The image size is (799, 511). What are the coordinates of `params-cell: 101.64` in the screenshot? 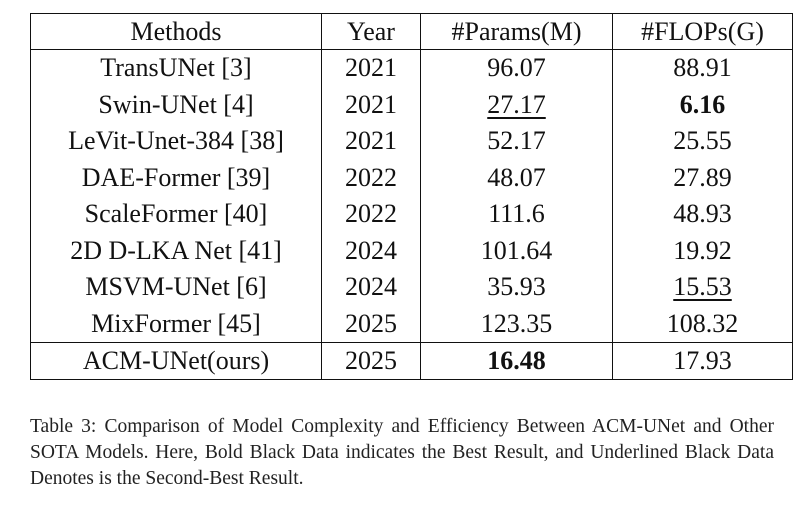 It's located at (516, 250).